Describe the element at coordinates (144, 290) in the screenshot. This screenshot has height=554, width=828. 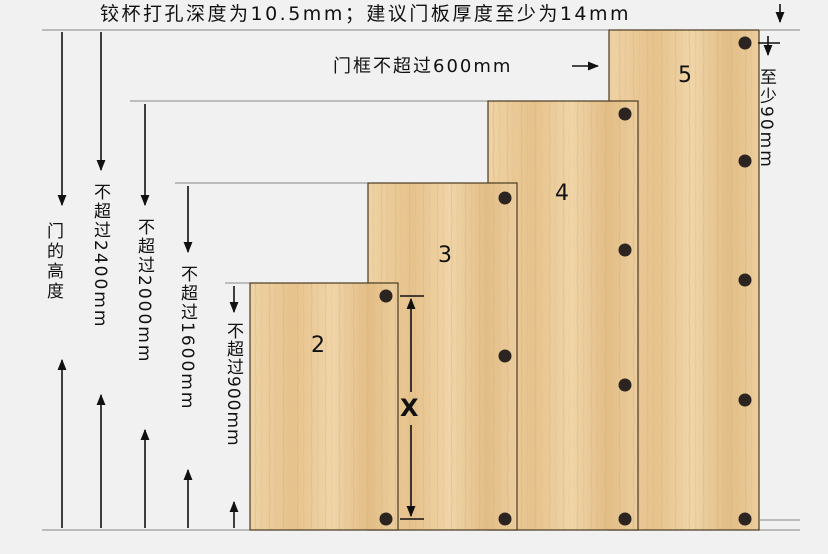
I see `limit-2000-label: 不超过2000mm` at that location.